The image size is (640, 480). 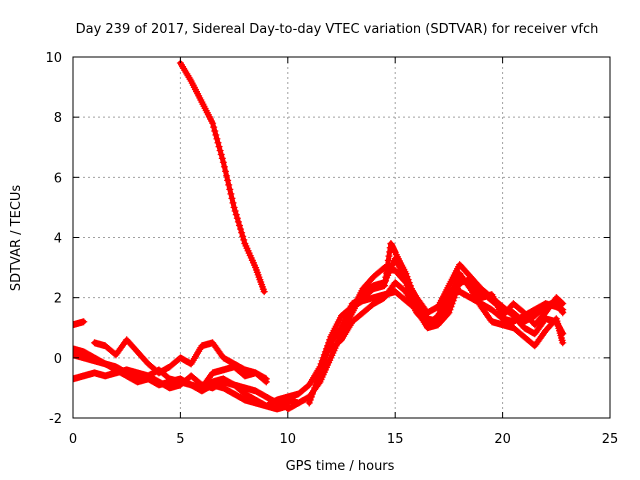 I want to click on x-axis-label: GPS time / hours, so click(x=340, y=466).